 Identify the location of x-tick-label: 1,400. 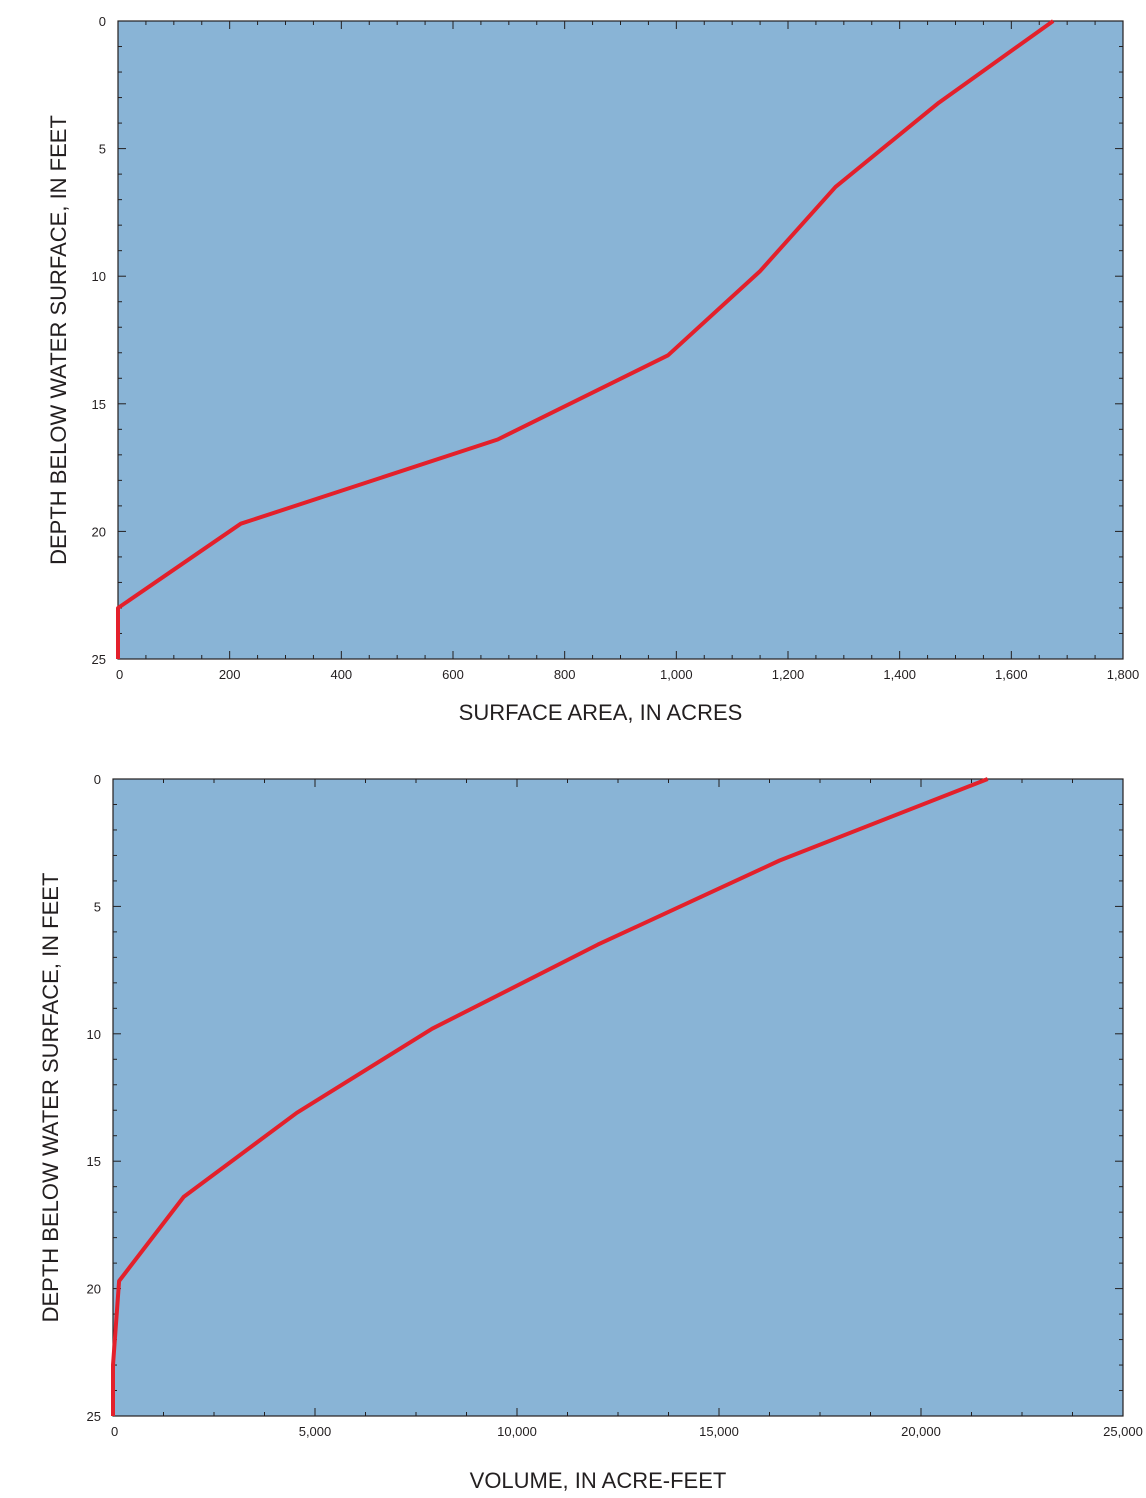
(899, 674).